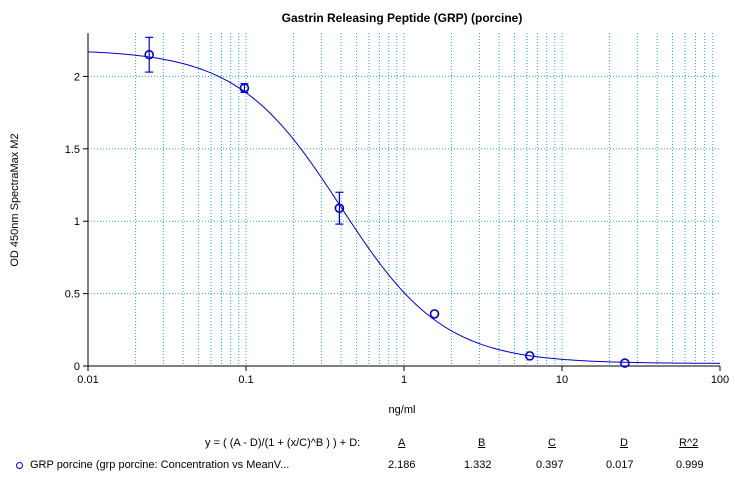  Describe the element at coordinates (402, 465) in the screenshot. I see `legend-value-a: 2.186` at that location.